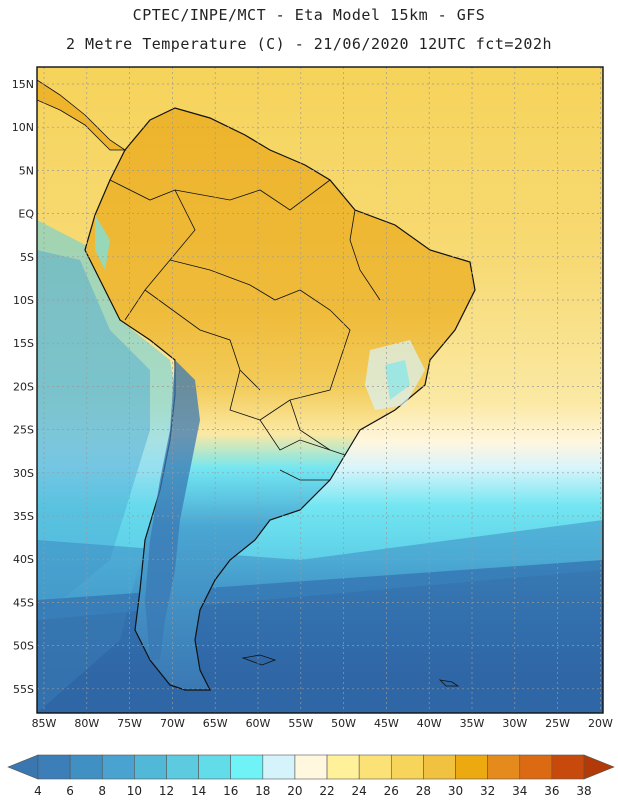 The height and width of the screenshot is (800, 618). Describe the element at coordinates (514, 723) in the screenshot. I see `lon-label: 30W` at that location.